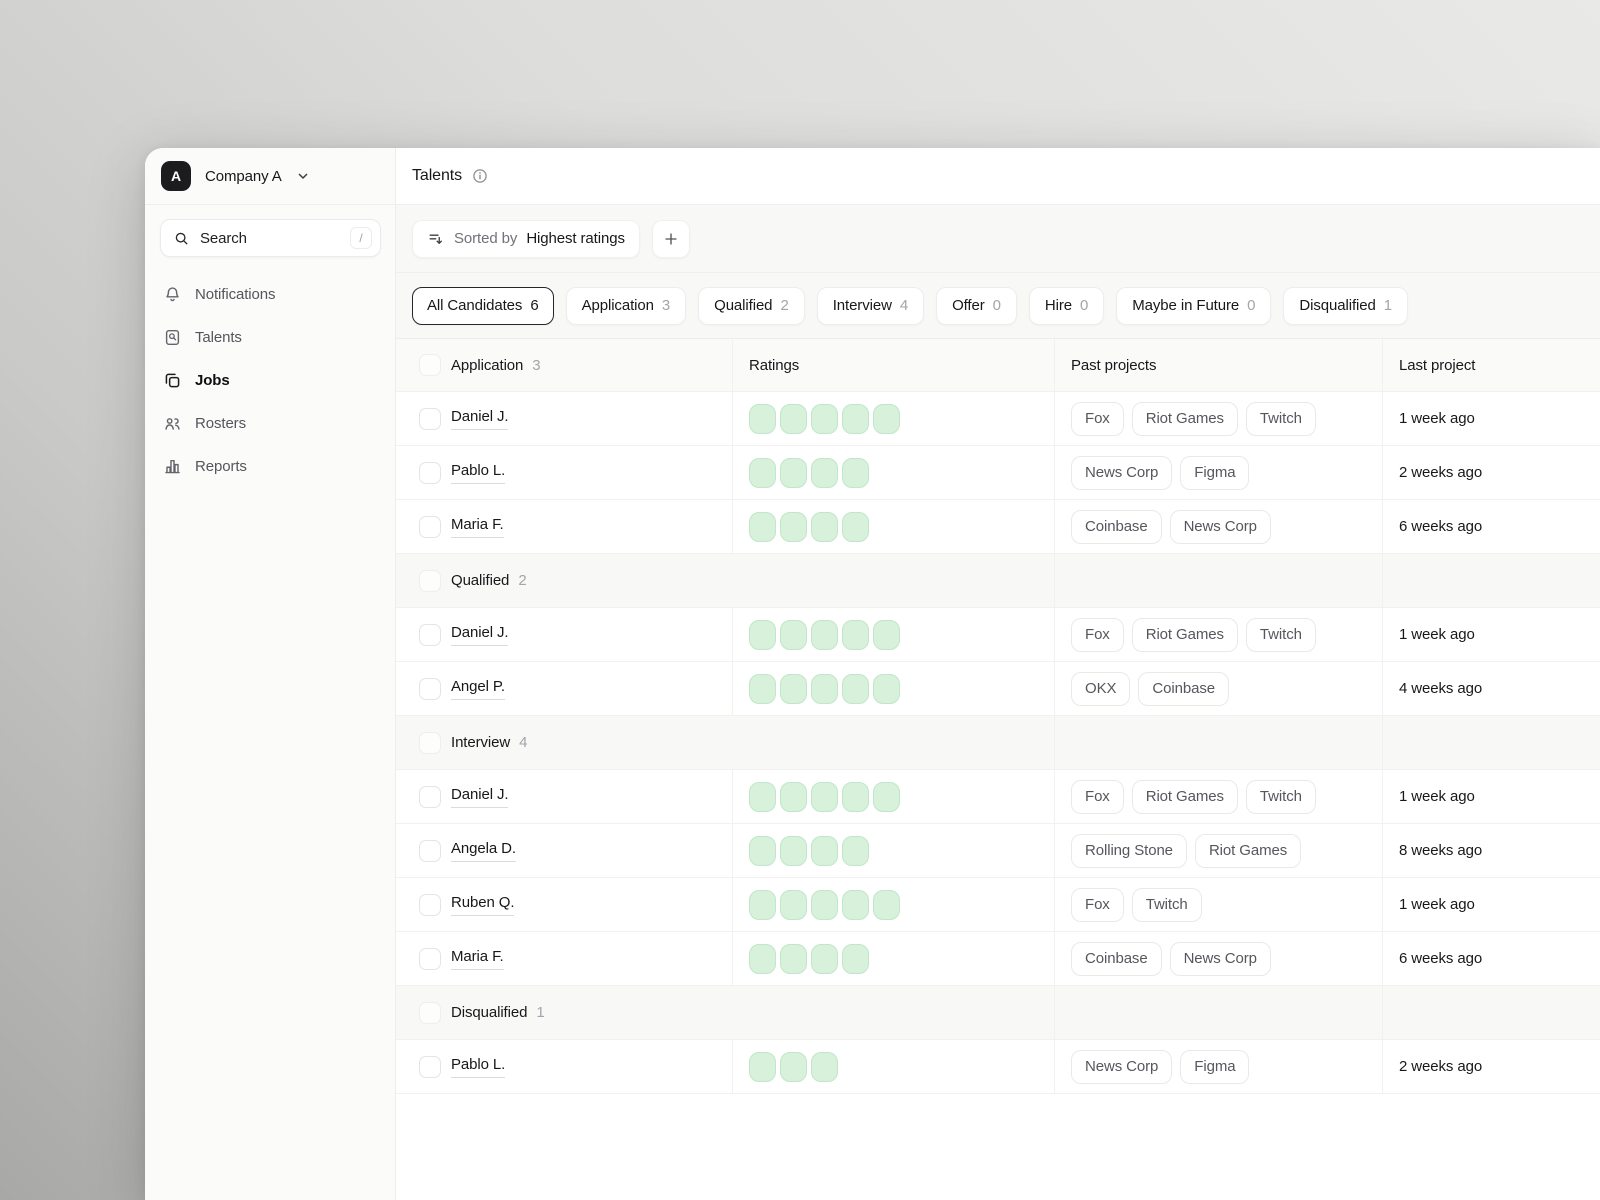 The width and height of the screenshot is (1600, 1200). What do you see at coordinates (270, 294) in the screenshot?
I see `sidebar-item-notifications: Notifications` at bounding box center [270, 294].